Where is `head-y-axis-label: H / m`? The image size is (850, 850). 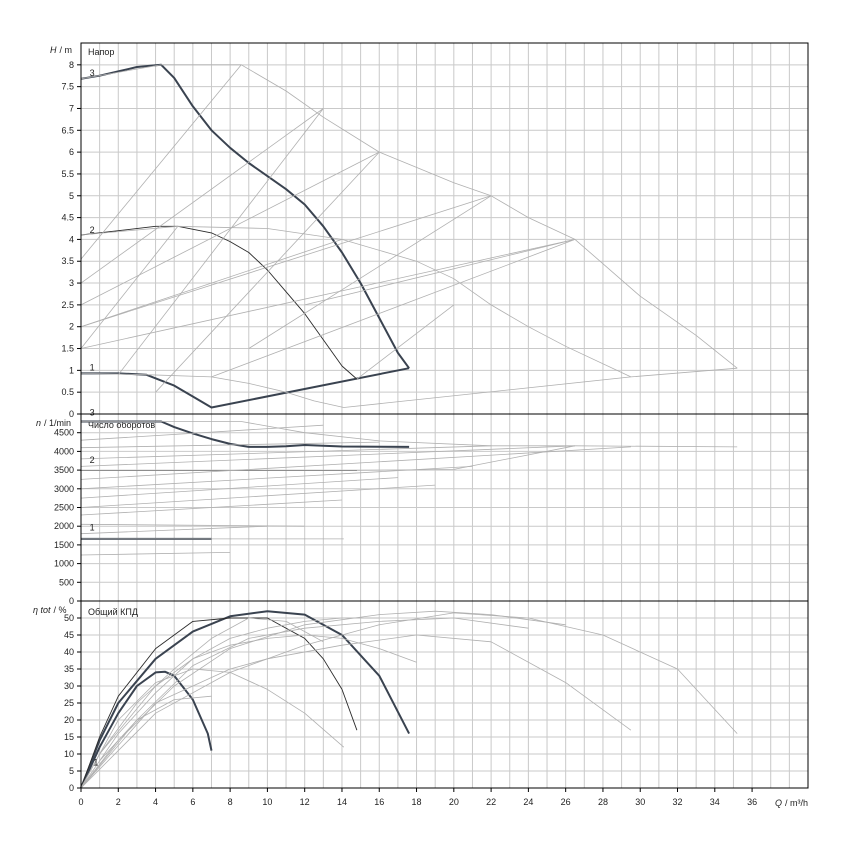 head-y-axis-label: H / m is located at coordinates (61, 50).